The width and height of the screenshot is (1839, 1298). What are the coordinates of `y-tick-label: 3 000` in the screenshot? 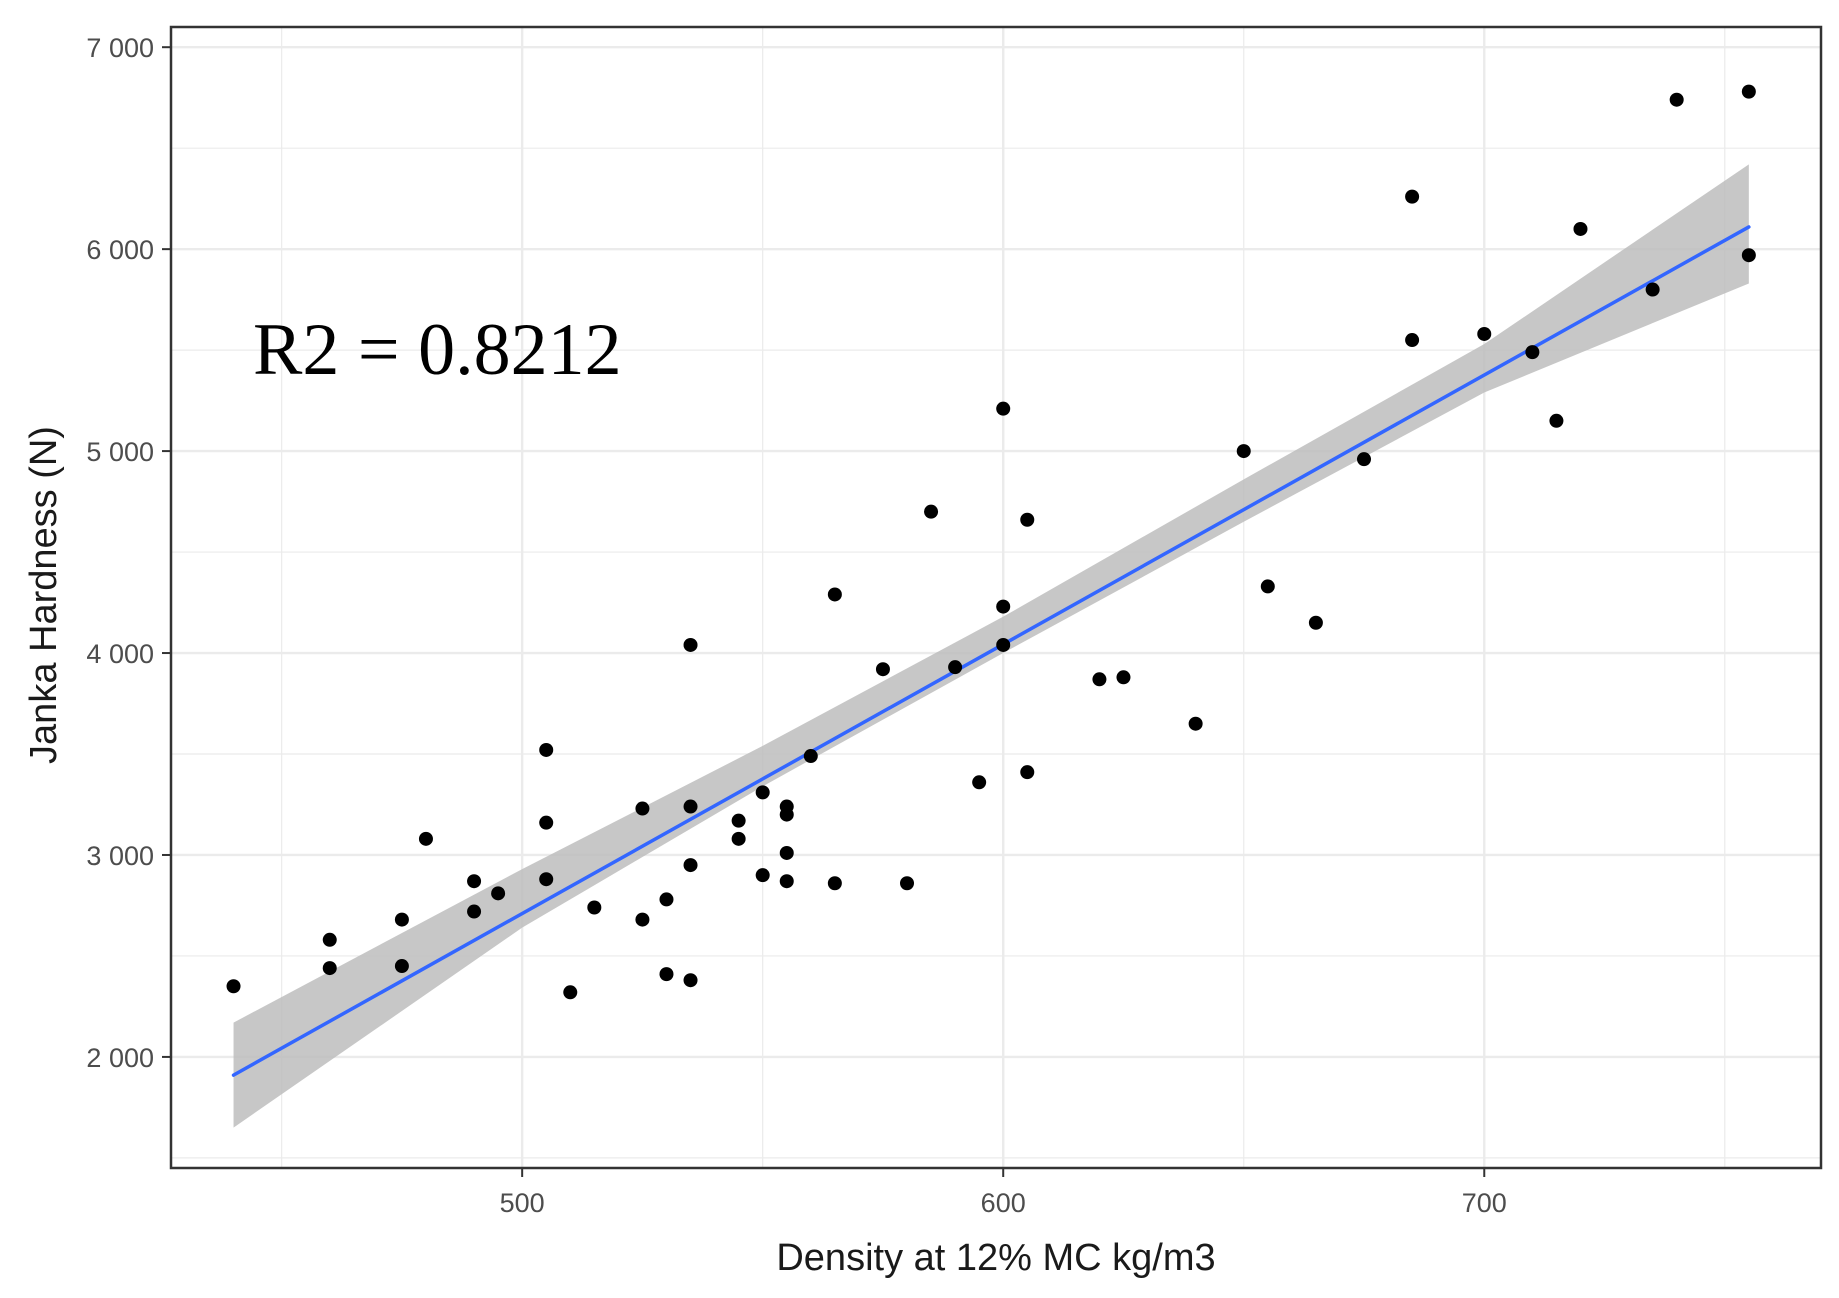 It's located at (120, 856).